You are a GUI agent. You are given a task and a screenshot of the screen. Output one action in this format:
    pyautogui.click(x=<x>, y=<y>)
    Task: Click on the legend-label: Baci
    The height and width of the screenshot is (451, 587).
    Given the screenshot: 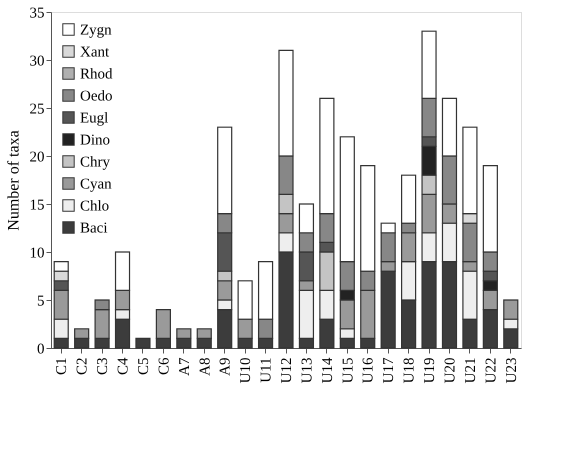 What is the action you would take?
    pyautogui.click(x=94, y=228)
    